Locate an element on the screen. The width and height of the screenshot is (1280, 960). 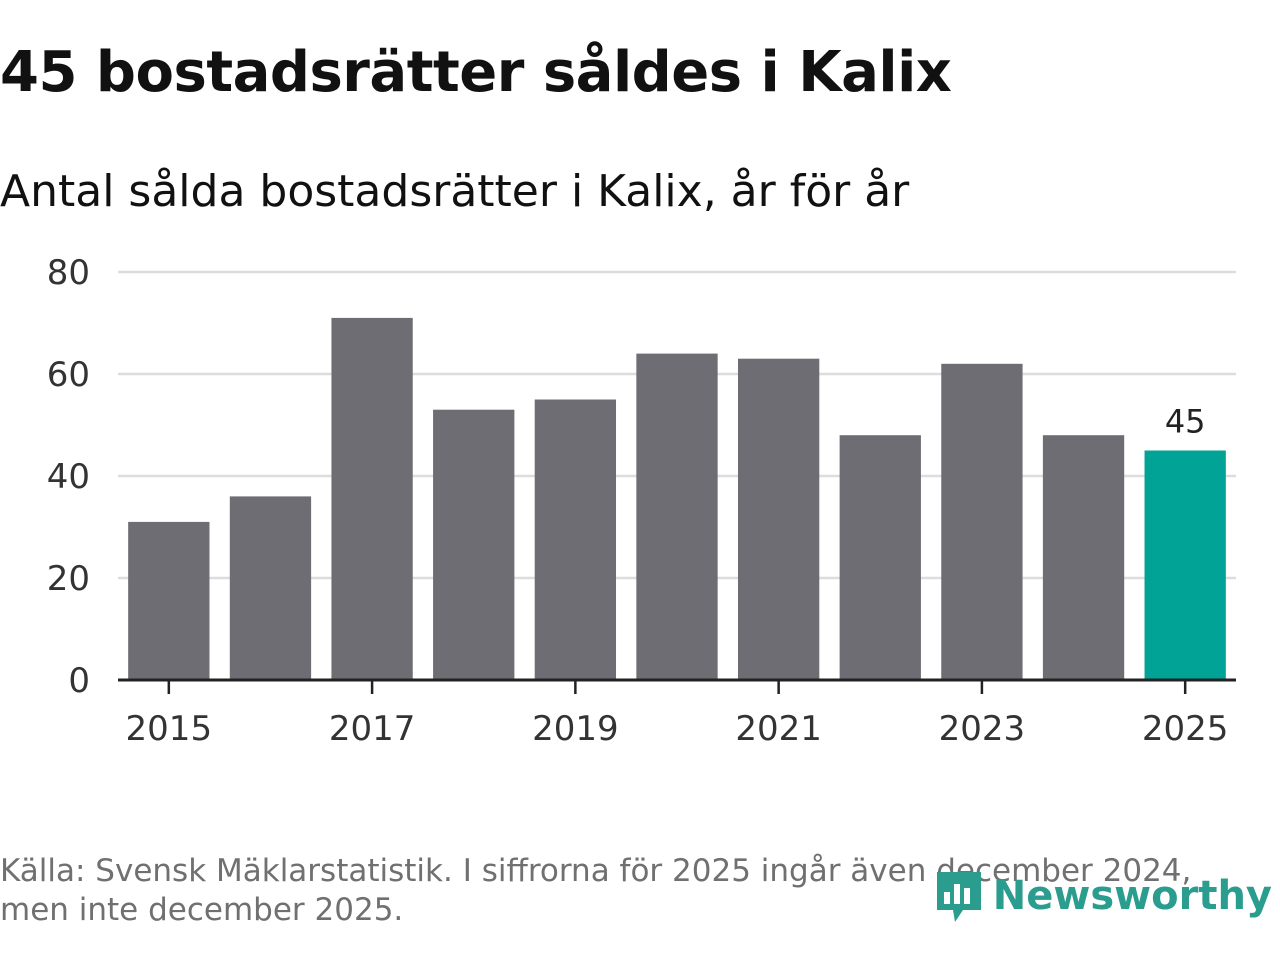
newsworthy-logo-icon is located at coordinates (958, 897).